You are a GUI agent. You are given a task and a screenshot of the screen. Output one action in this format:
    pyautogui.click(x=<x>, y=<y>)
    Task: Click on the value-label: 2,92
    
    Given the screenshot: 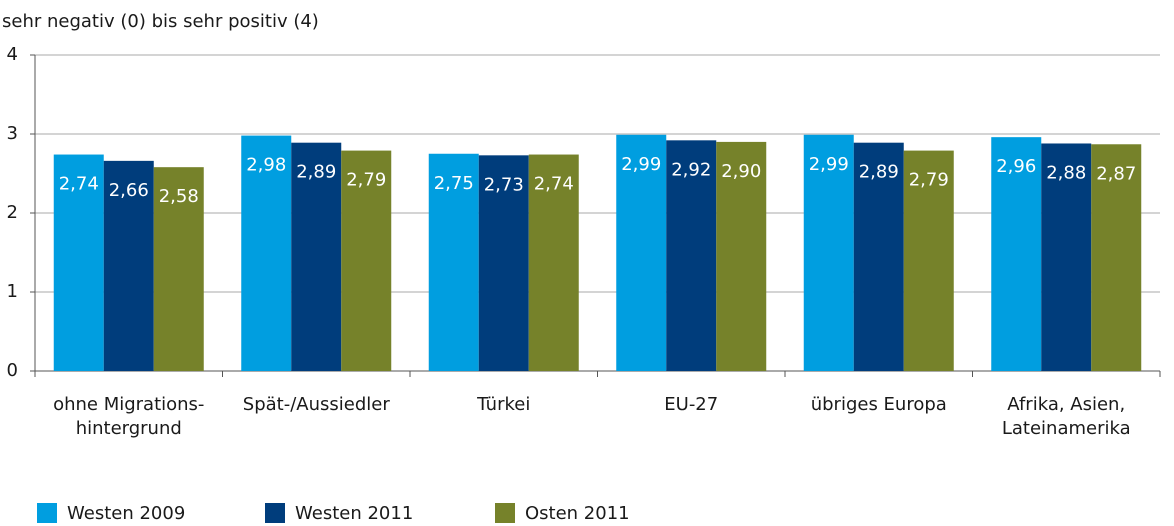 What is the action you would take?
    pyautogui.click(x=691, y=169)
    